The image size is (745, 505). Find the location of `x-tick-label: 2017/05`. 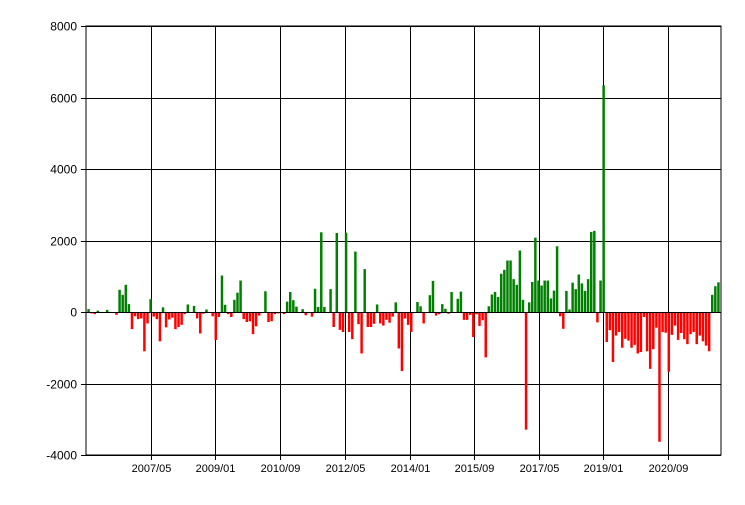

x-tick-label: 2017/05 is located at coordinates (540, 469).